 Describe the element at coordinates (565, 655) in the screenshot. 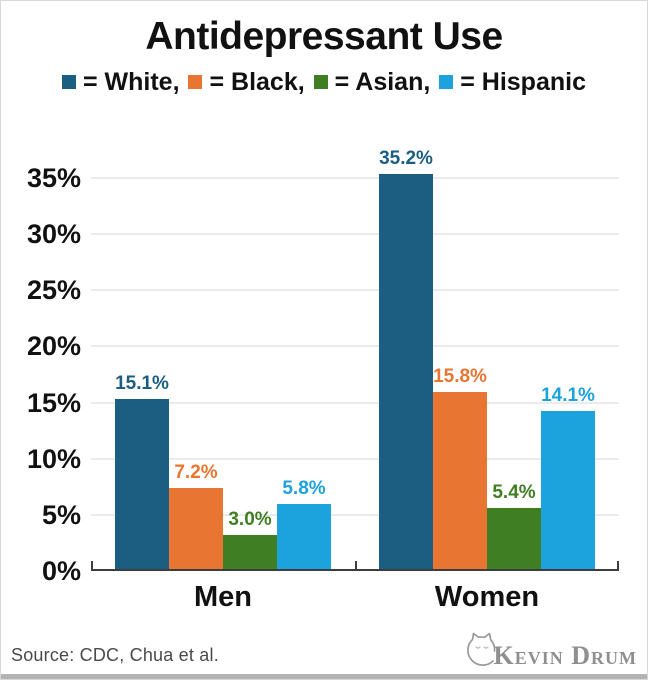

I see `logo-text: Kevin Drum` at that location.